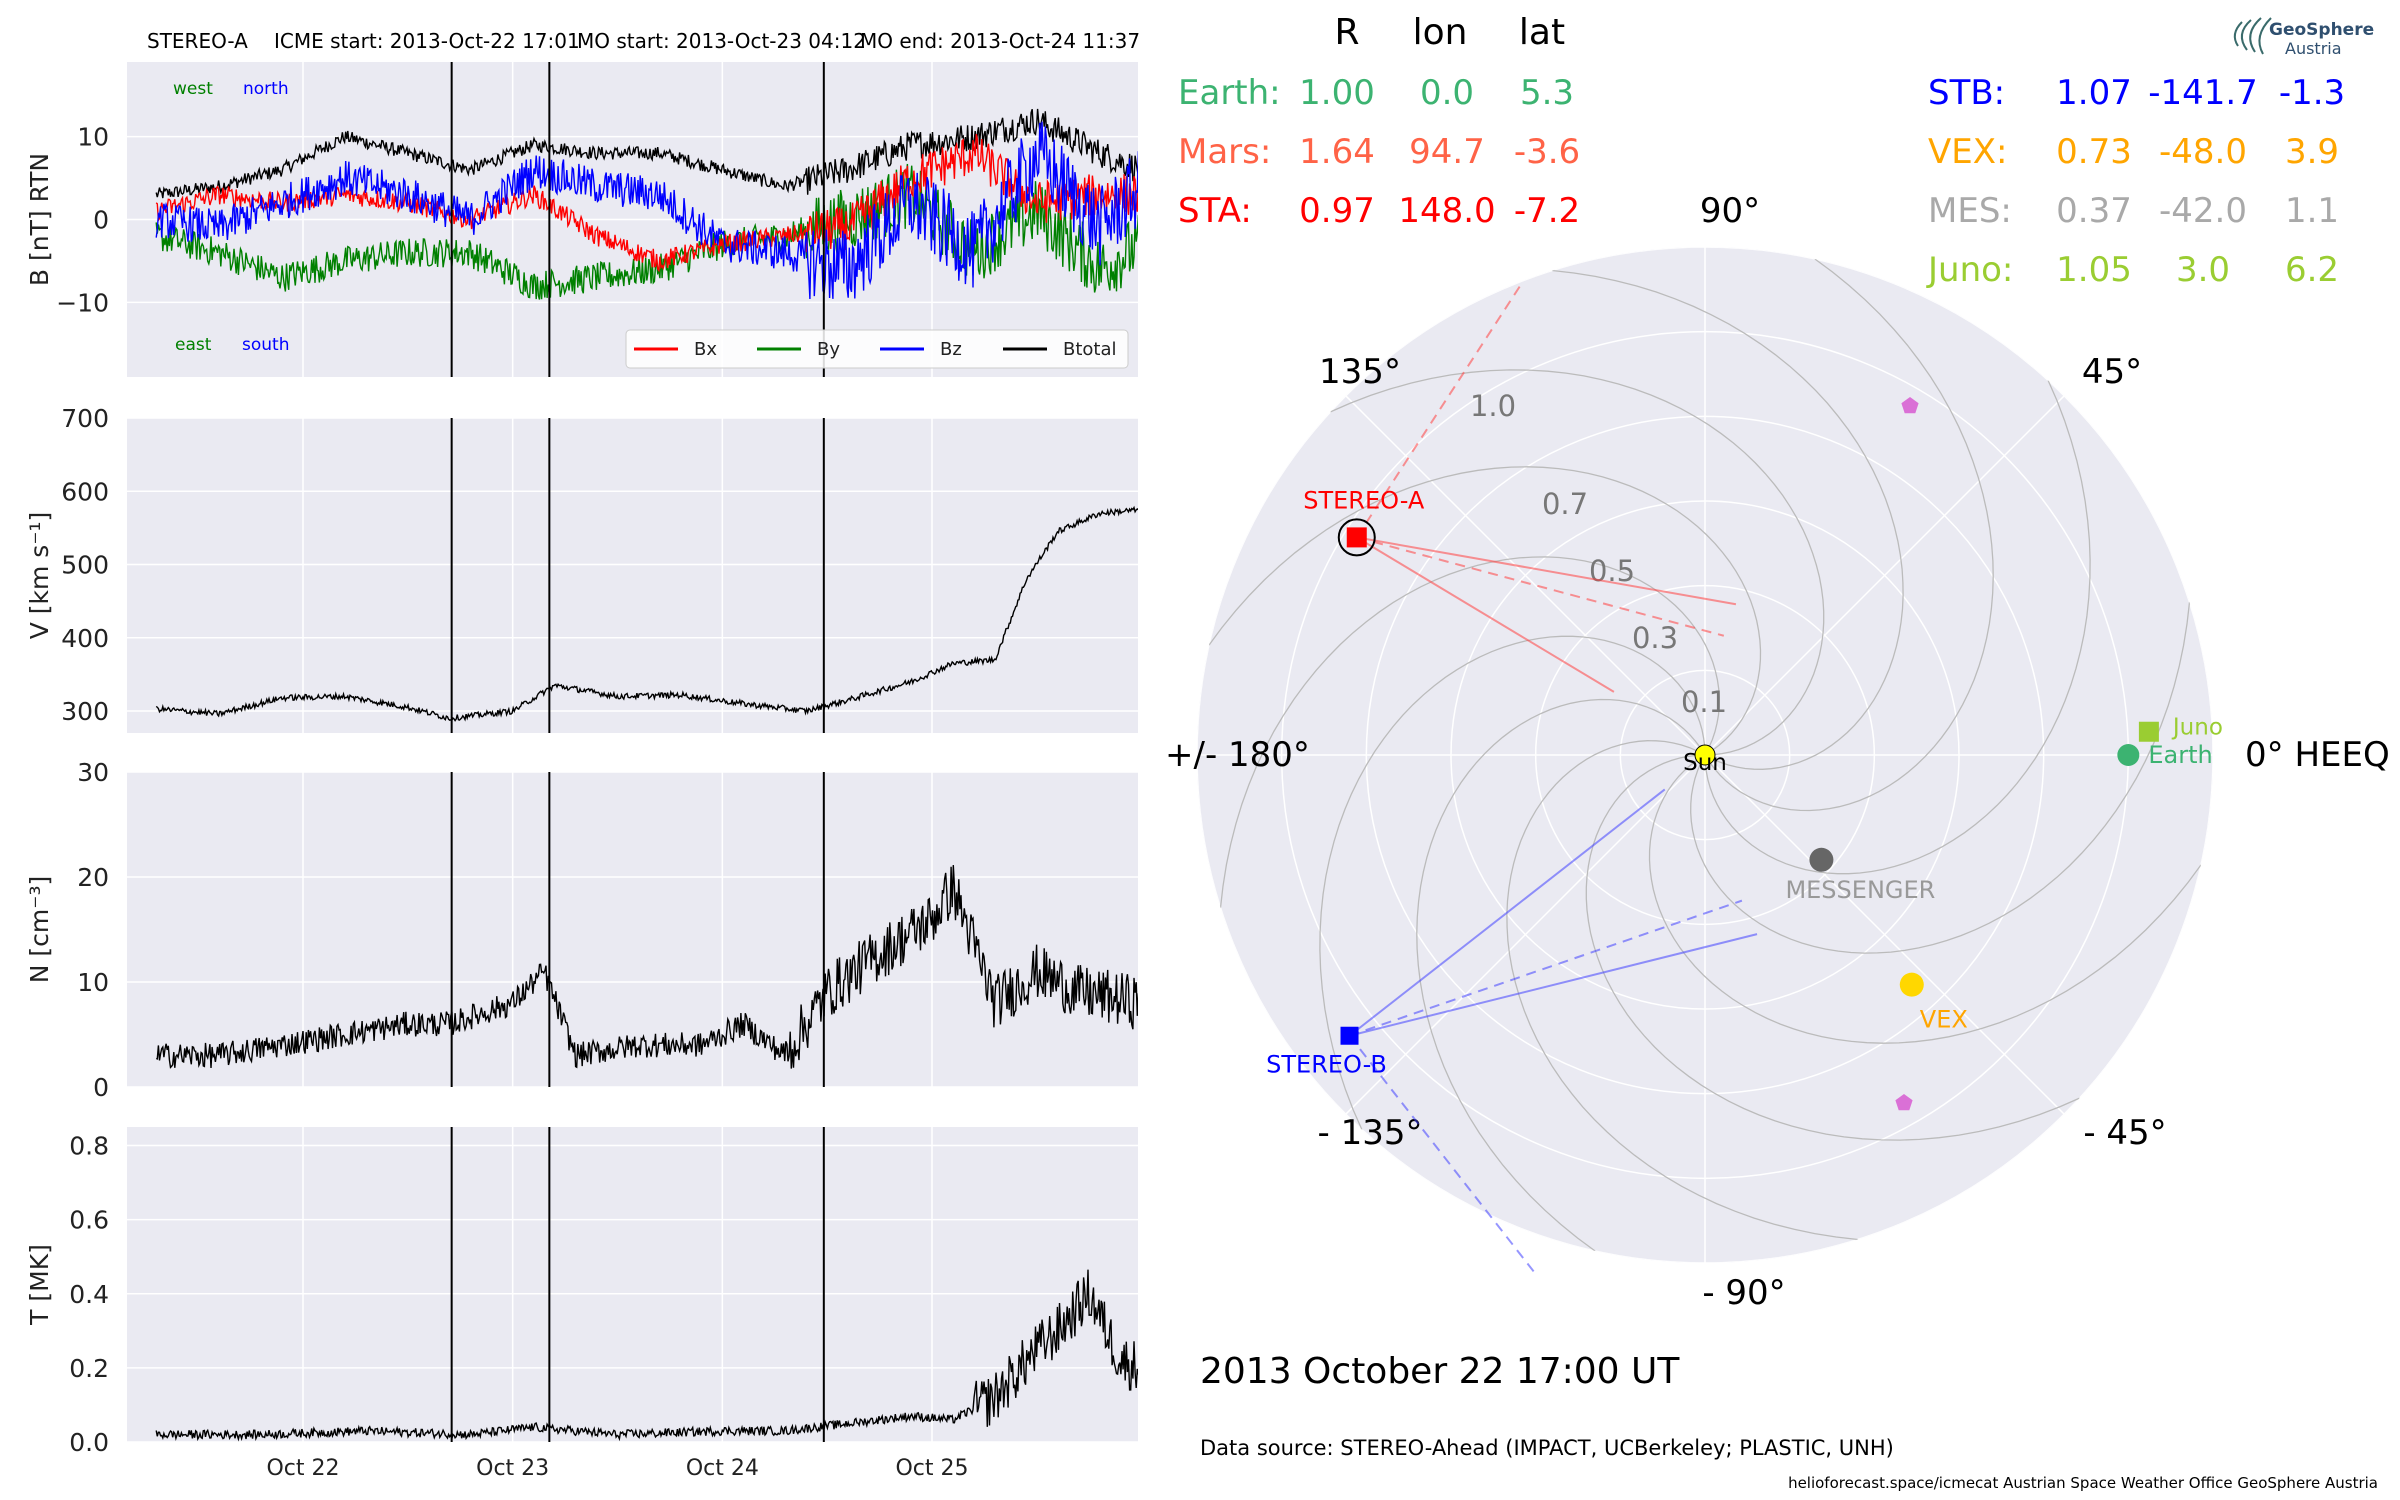  Describe the element at coordinates (266, 89) in the screenshot. I see `north-annotation: north` at that location.